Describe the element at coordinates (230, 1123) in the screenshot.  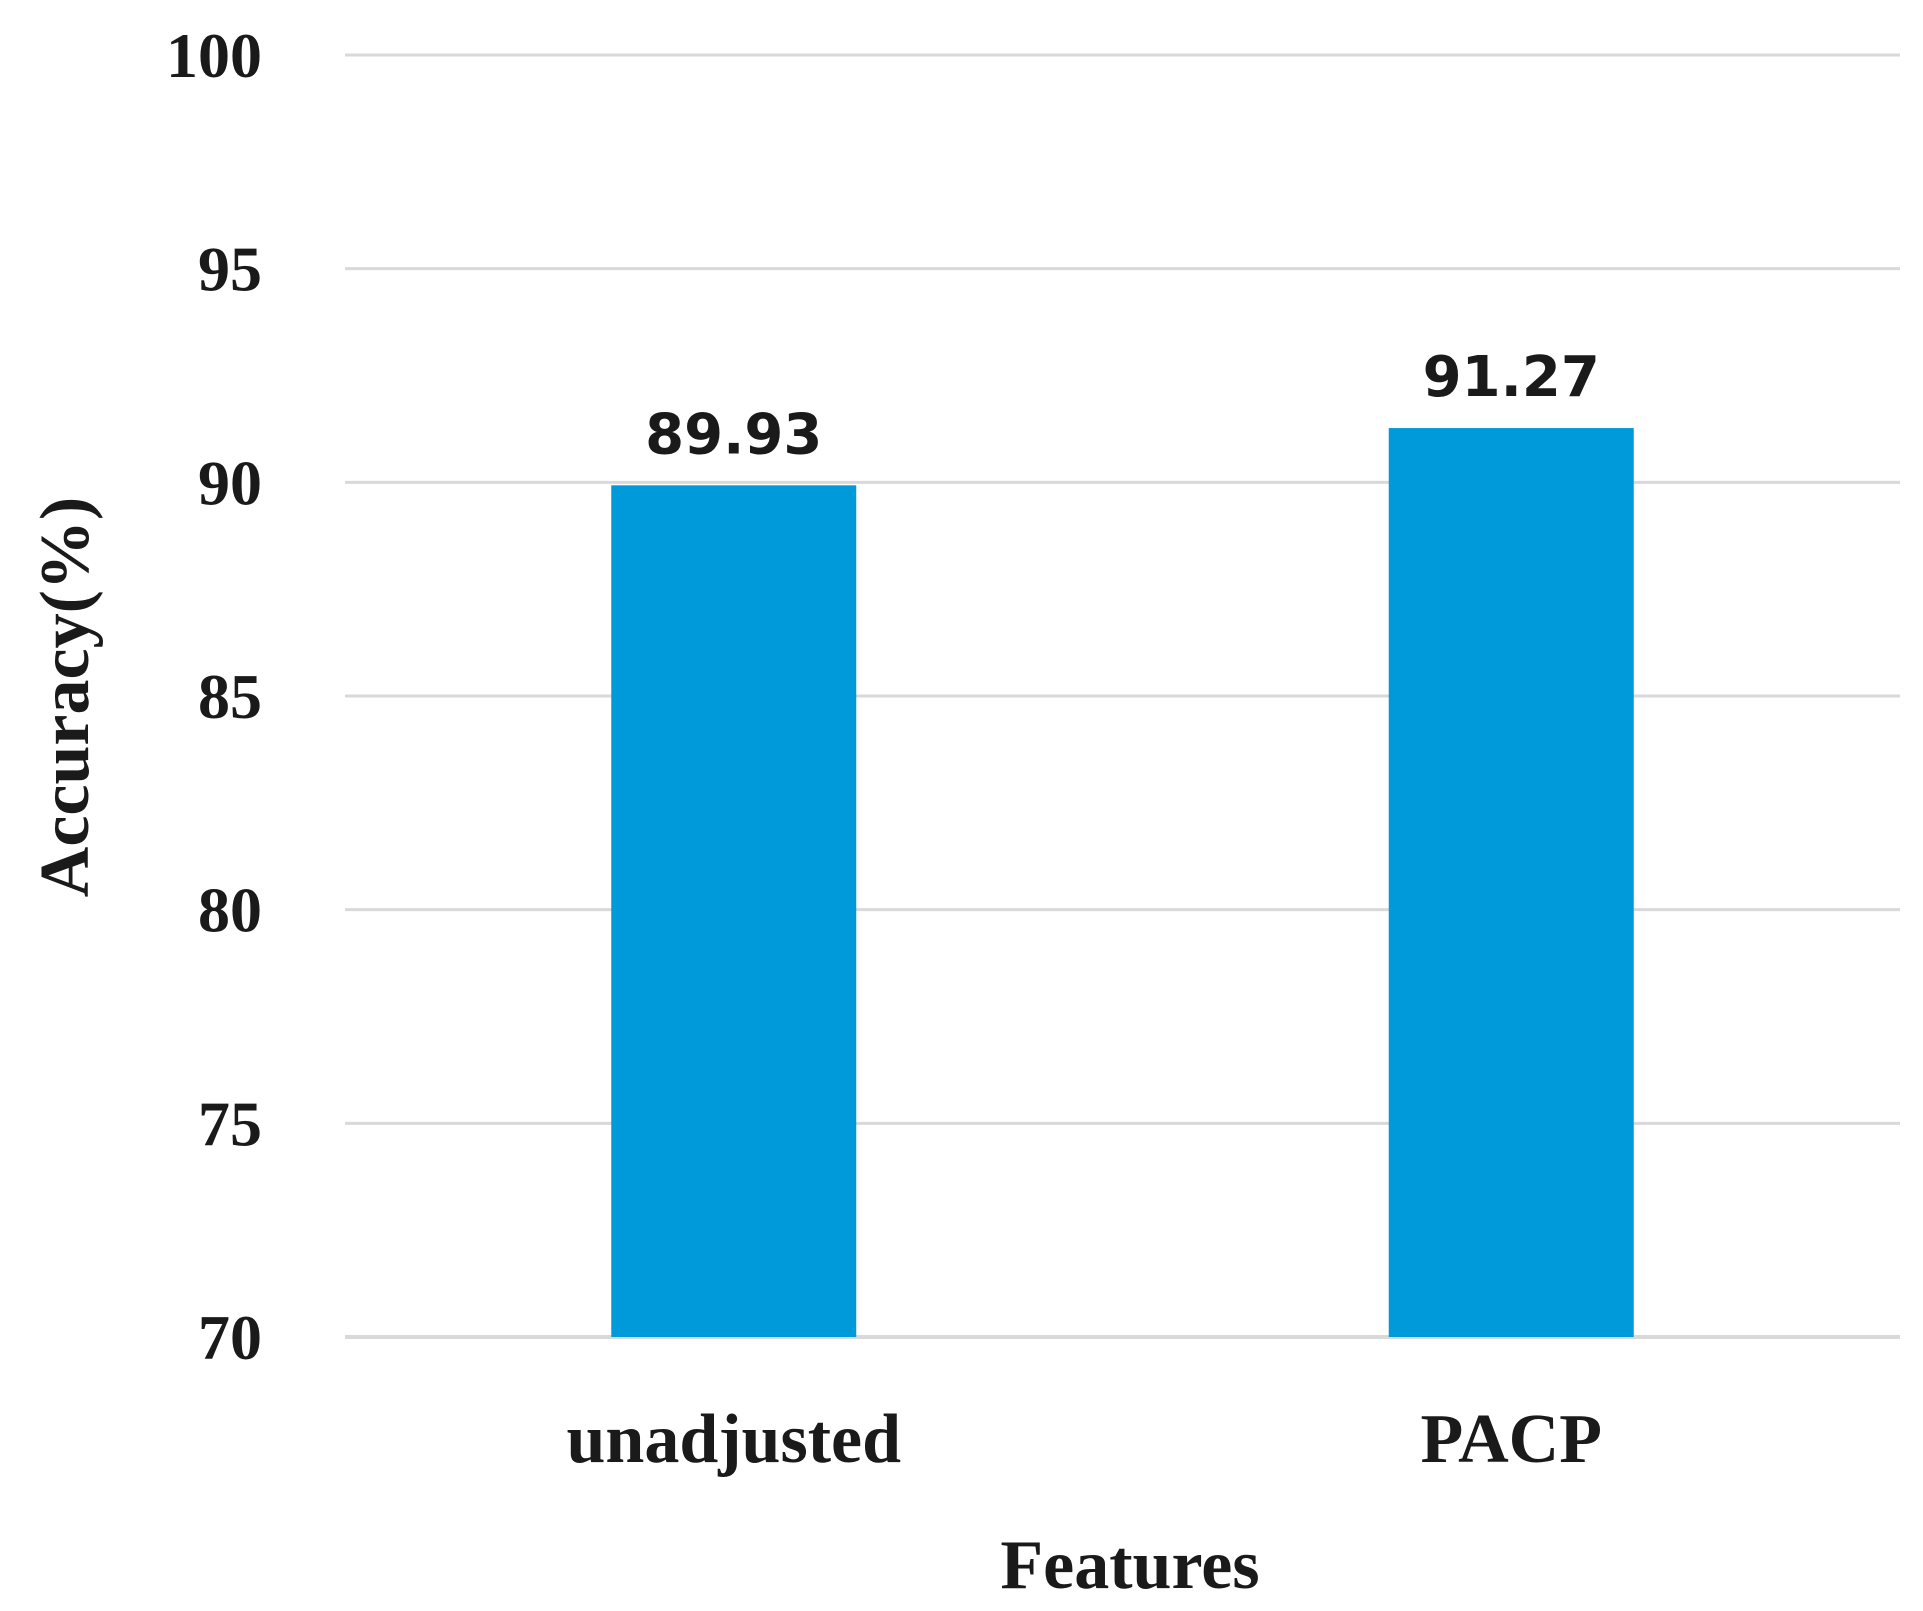
I see `y-tick-label: 75` at that location.